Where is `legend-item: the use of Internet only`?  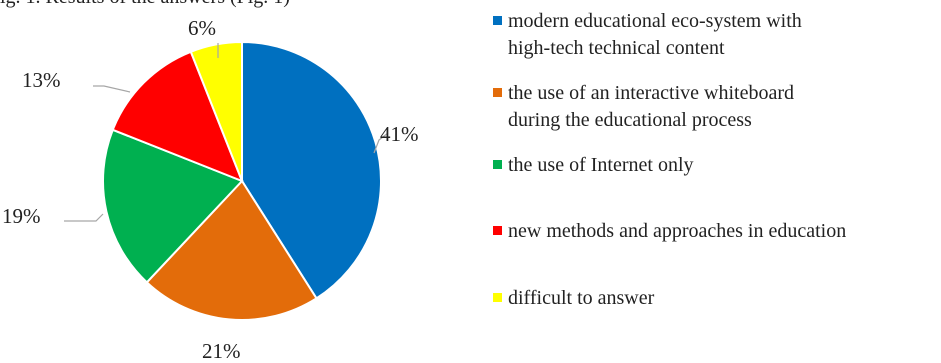
legend-item: the use of Internet only is located at coordinates (593, 165).